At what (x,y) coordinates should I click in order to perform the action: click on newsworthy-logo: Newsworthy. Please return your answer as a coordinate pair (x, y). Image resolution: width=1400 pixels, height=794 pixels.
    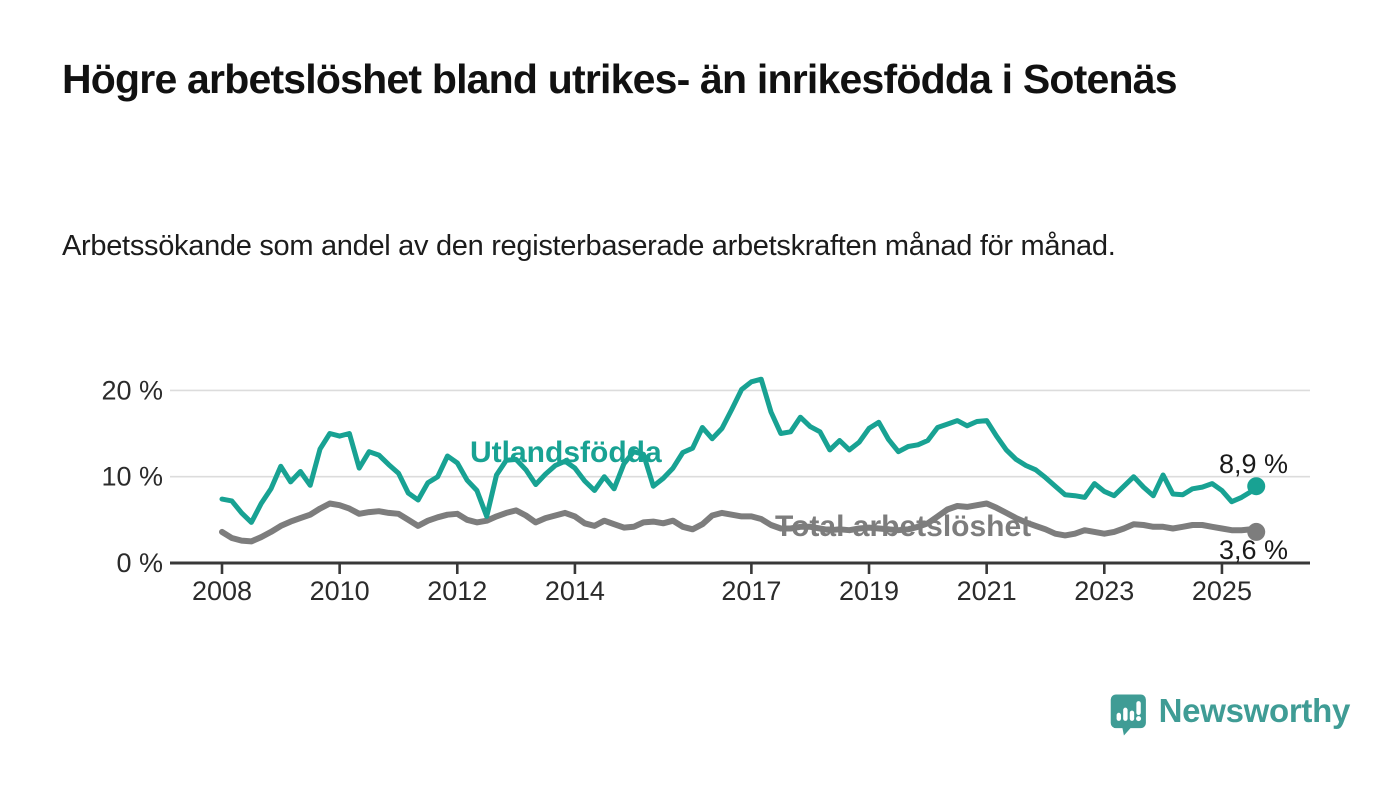
    Looking at the image, I should click on (1230, 717).